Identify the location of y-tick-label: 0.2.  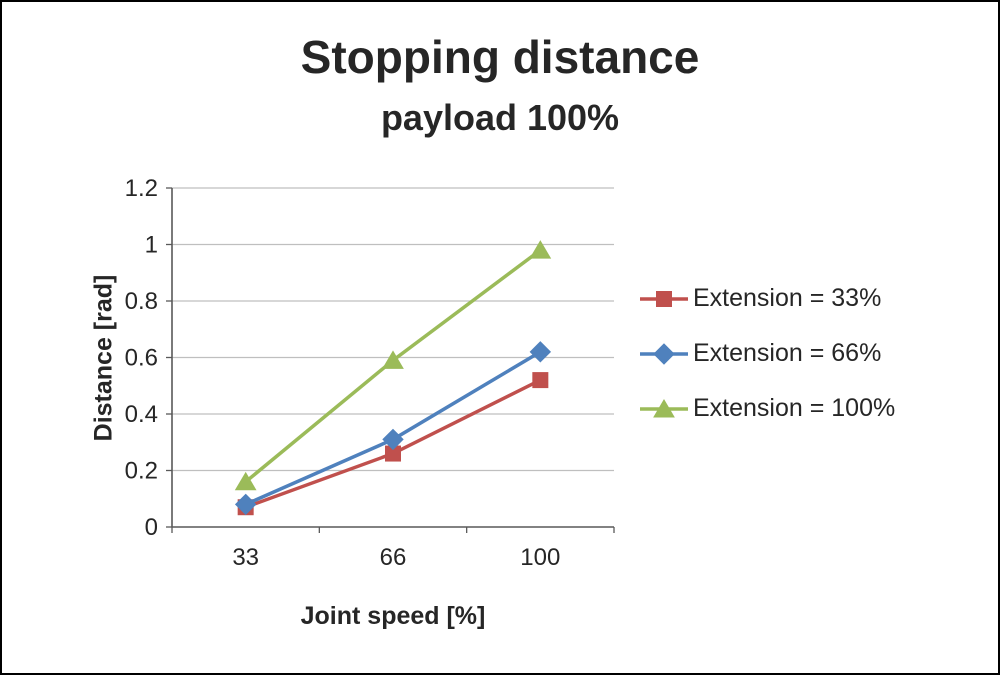
(141, 471).